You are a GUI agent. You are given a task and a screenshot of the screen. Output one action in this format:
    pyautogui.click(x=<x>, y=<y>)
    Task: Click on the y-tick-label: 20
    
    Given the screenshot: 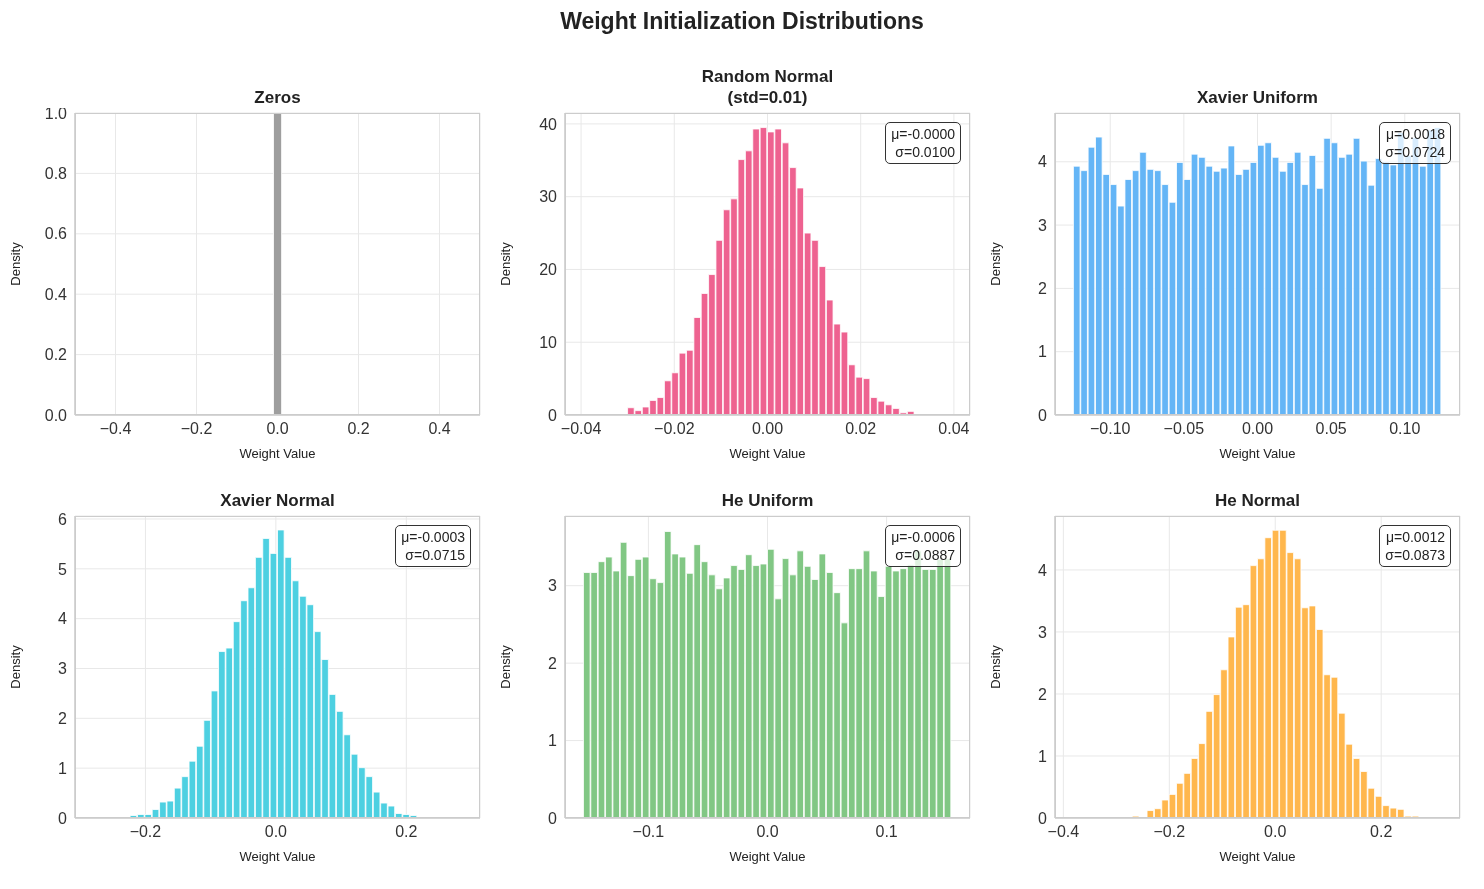 What is the action you would take?
    pyautogui.click(x=548, y=270)
    